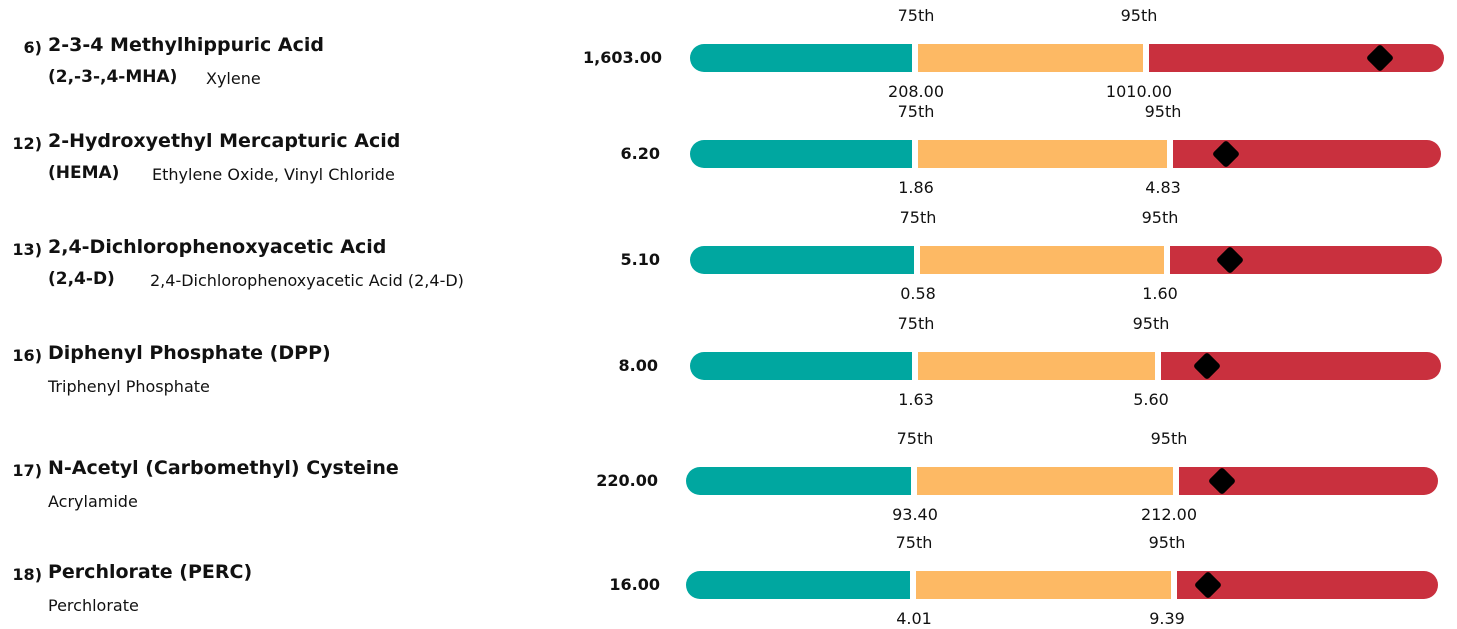  Describe the element at coordinates (914, 618) in the screenshot. I see `percentile-75-value: 4.01` at that location.